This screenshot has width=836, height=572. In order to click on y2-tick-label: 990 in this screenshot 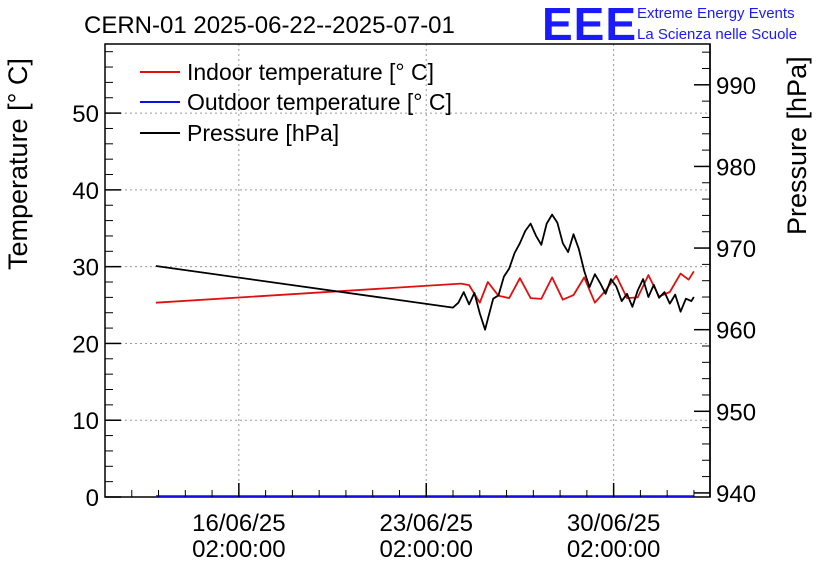, I will do `click(736, 86)`.